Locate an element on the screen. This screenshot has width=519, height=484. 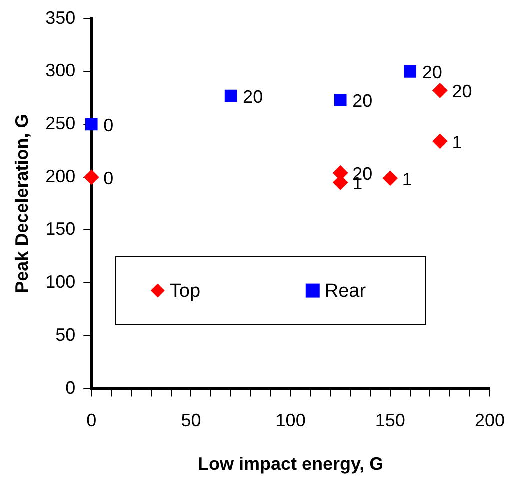
y-tick-label: 100 is located at coordinates (61, 282).